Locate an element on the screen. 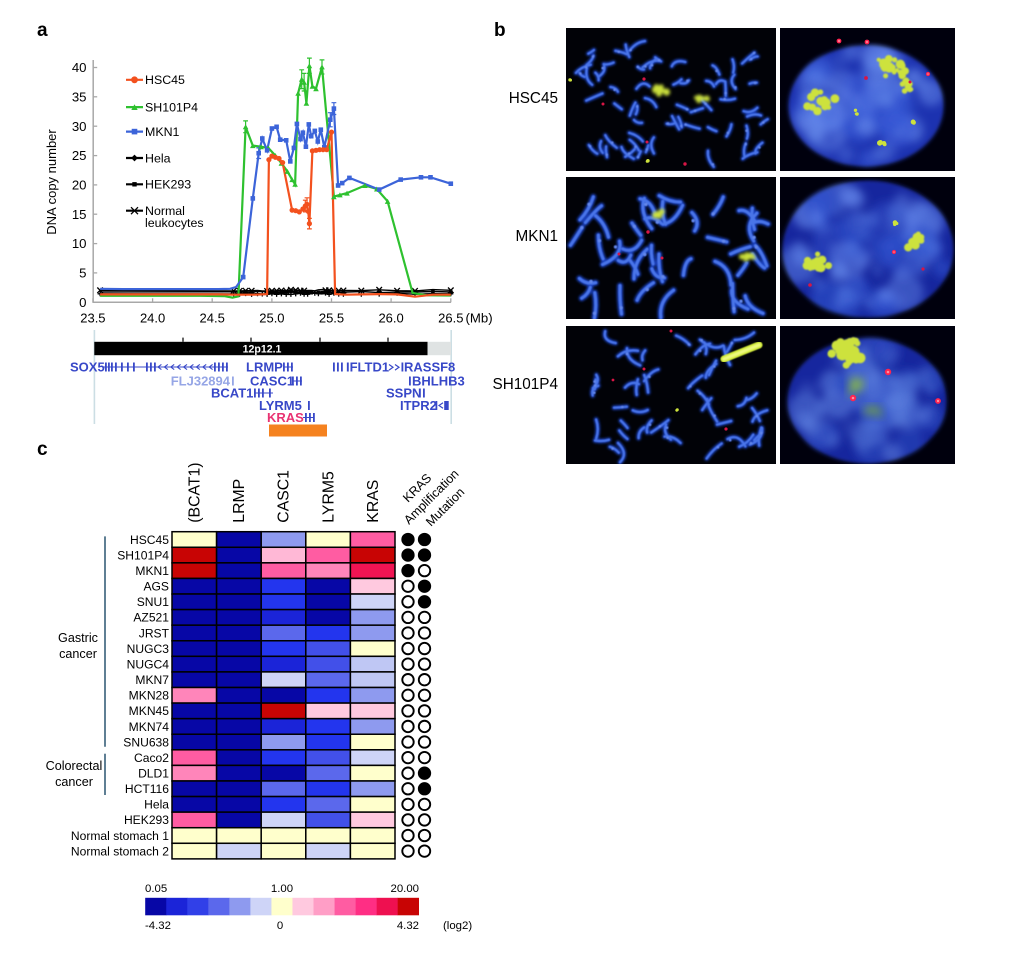 This screenshot has width=1024, height=956. svg-text: 23.5 is located at coordinates (92, 318).